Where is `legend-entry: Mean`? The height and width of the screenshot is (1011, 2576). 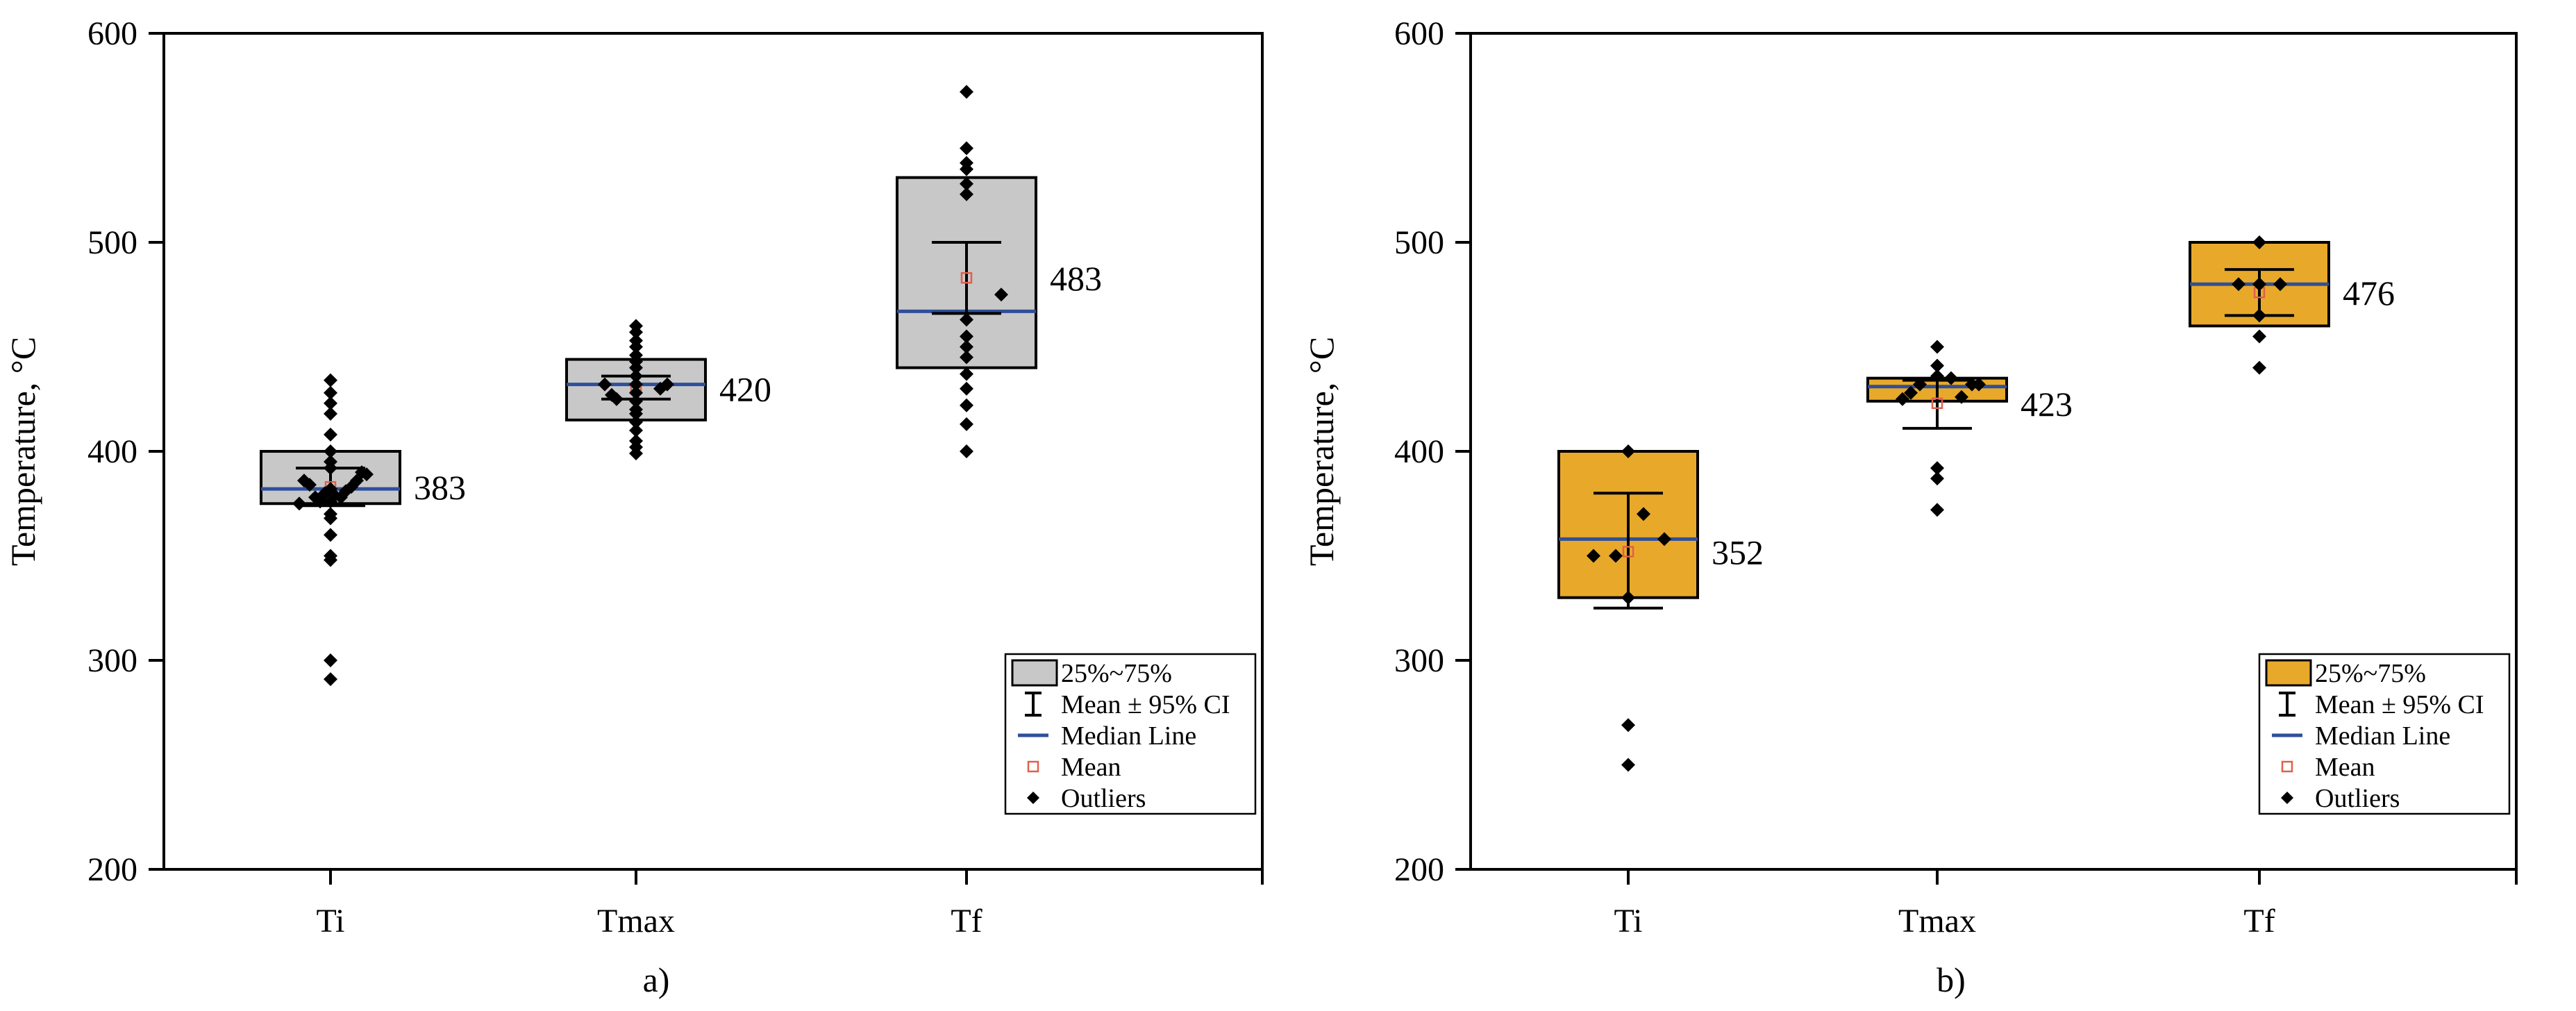
legend-entry: Mean is located at coordinates (2345, 768).